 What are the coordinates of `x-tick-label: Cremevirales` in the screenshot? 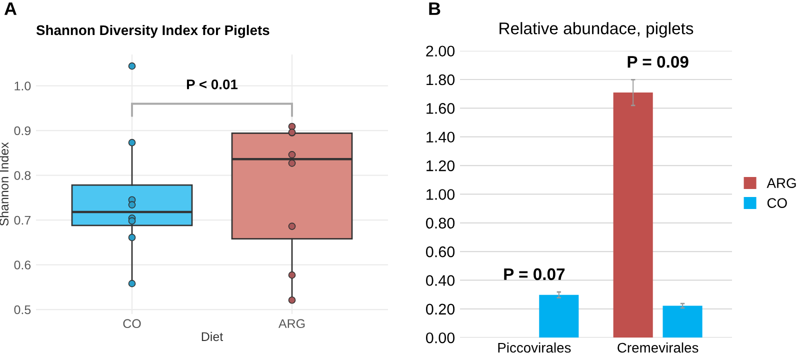 It's located at (658, 347).